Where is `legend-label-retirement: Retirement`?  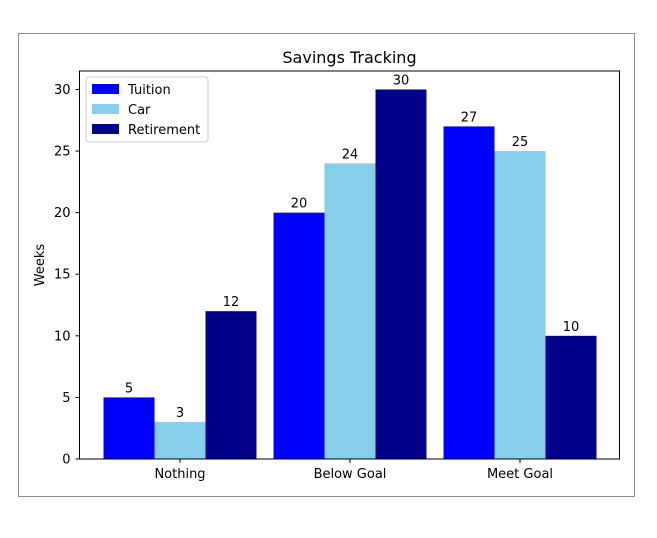
legend-label-retirement: Retirement is located at coordinates (164, 130).